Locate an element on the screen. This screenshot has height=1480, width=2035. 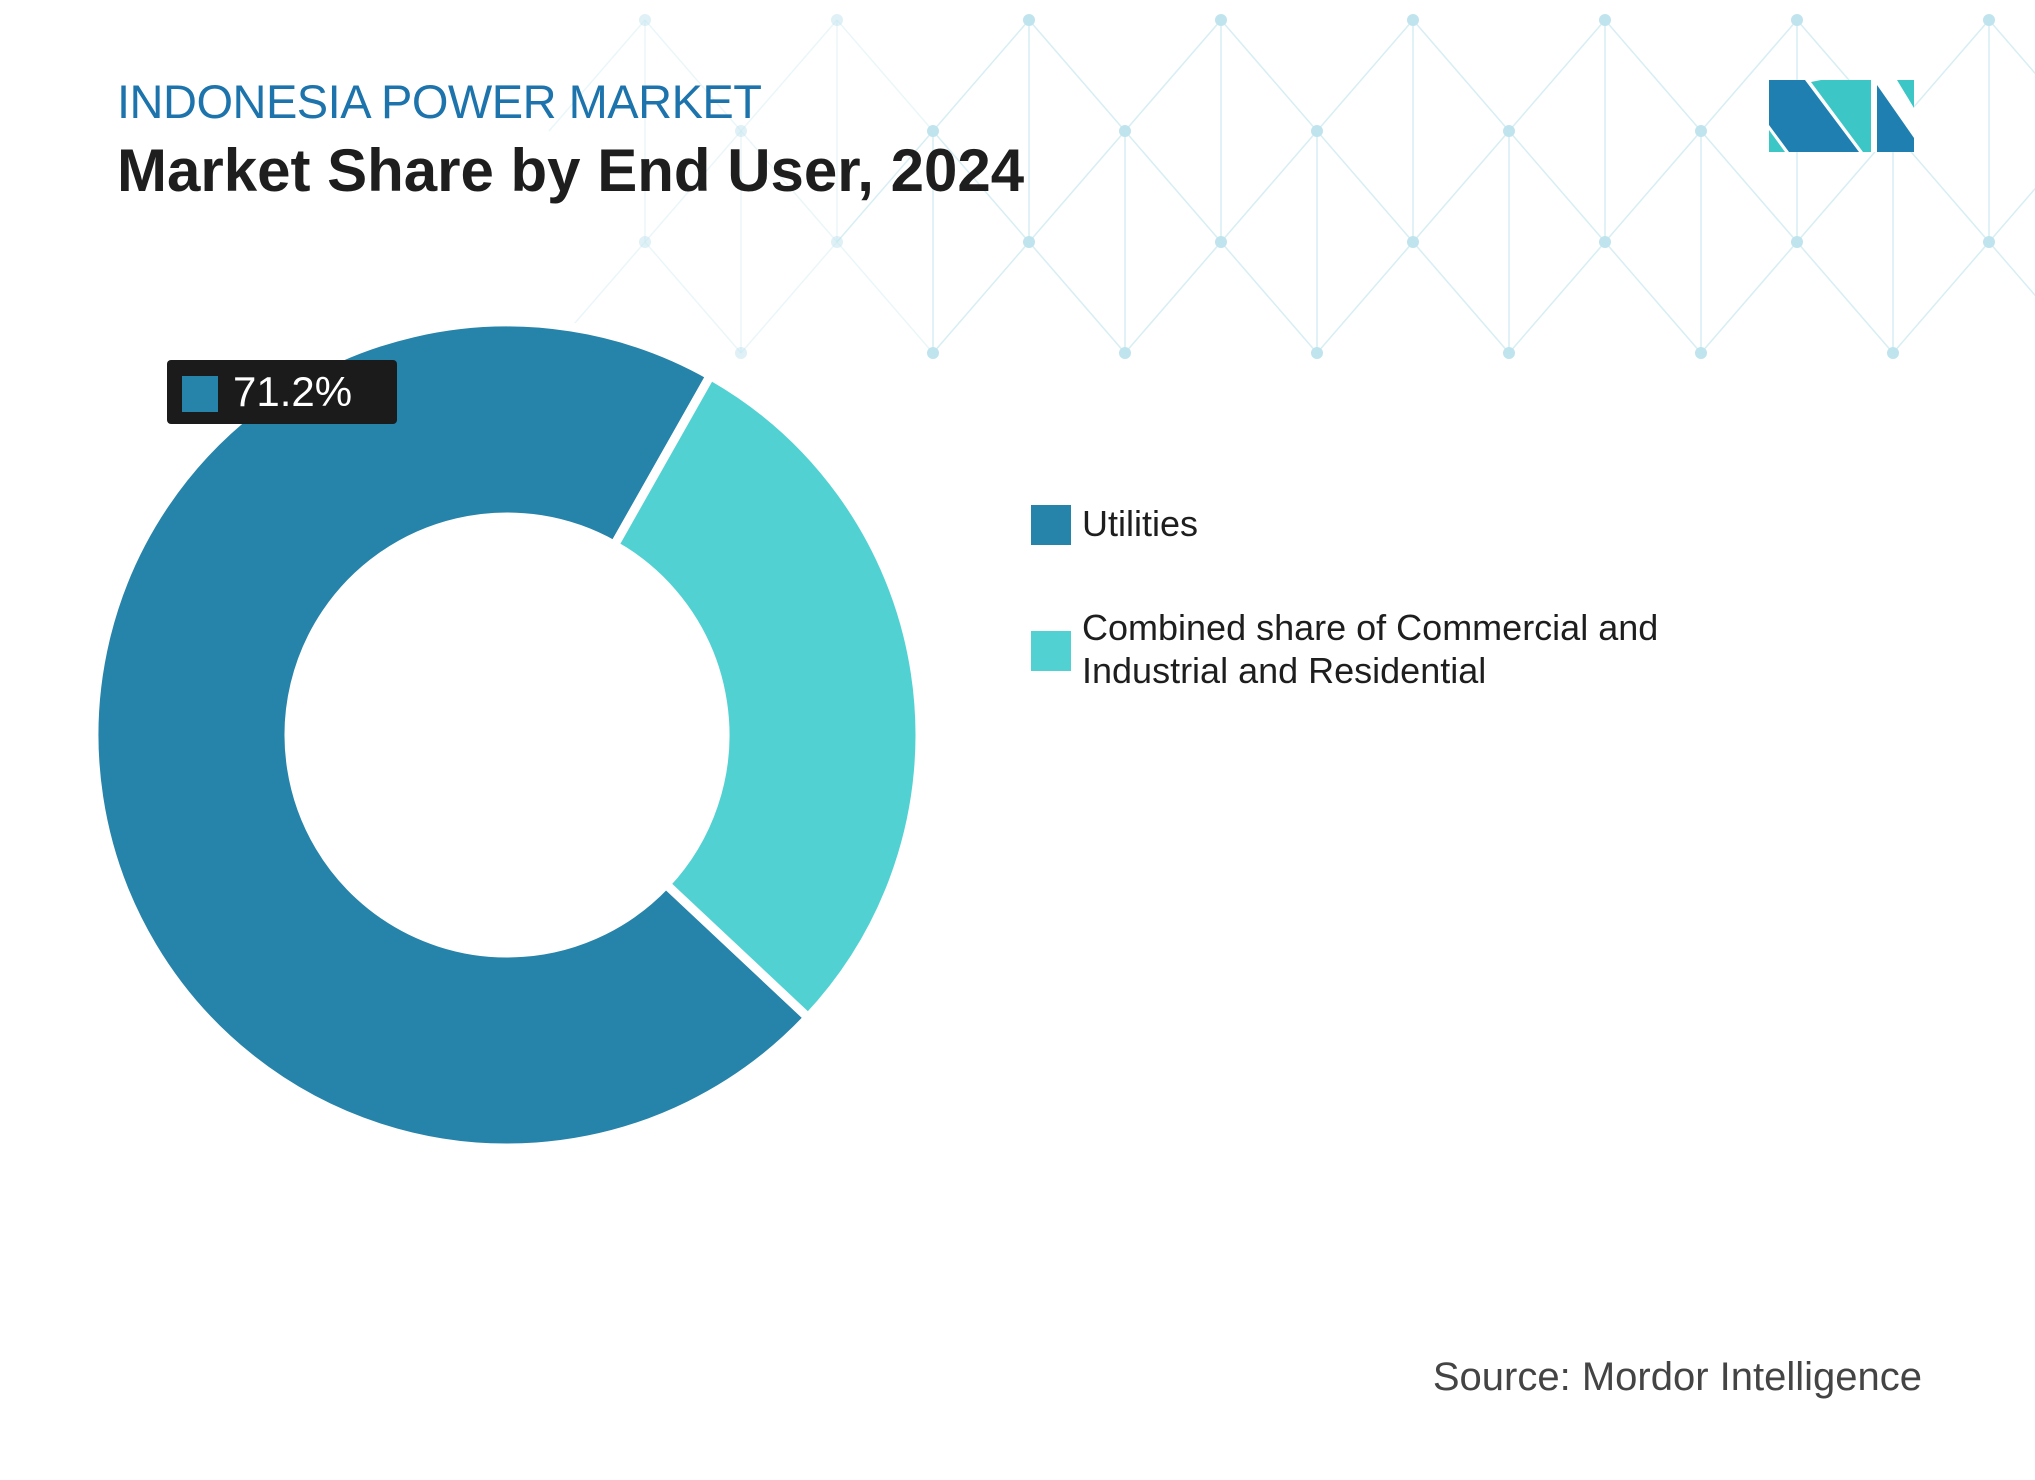
data-label-utilities: 71.2% is located at coordinates (282, 392).